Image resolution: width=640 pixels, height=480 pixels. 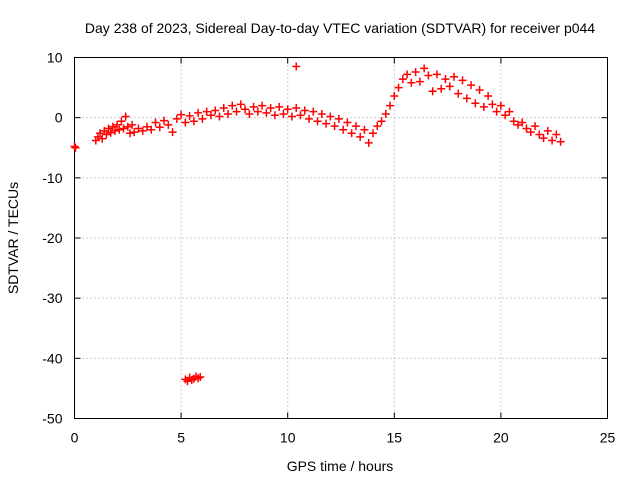 I want to click on x-tick-label: 0, so click(x=75, y=438).